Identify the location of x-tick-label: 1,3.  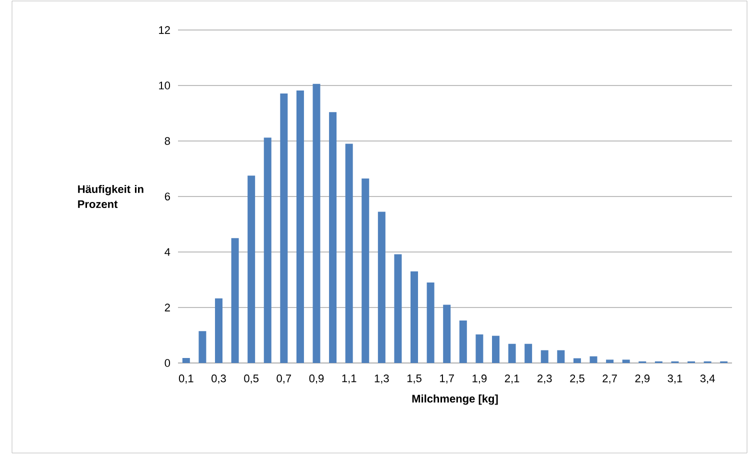
(381, 379).